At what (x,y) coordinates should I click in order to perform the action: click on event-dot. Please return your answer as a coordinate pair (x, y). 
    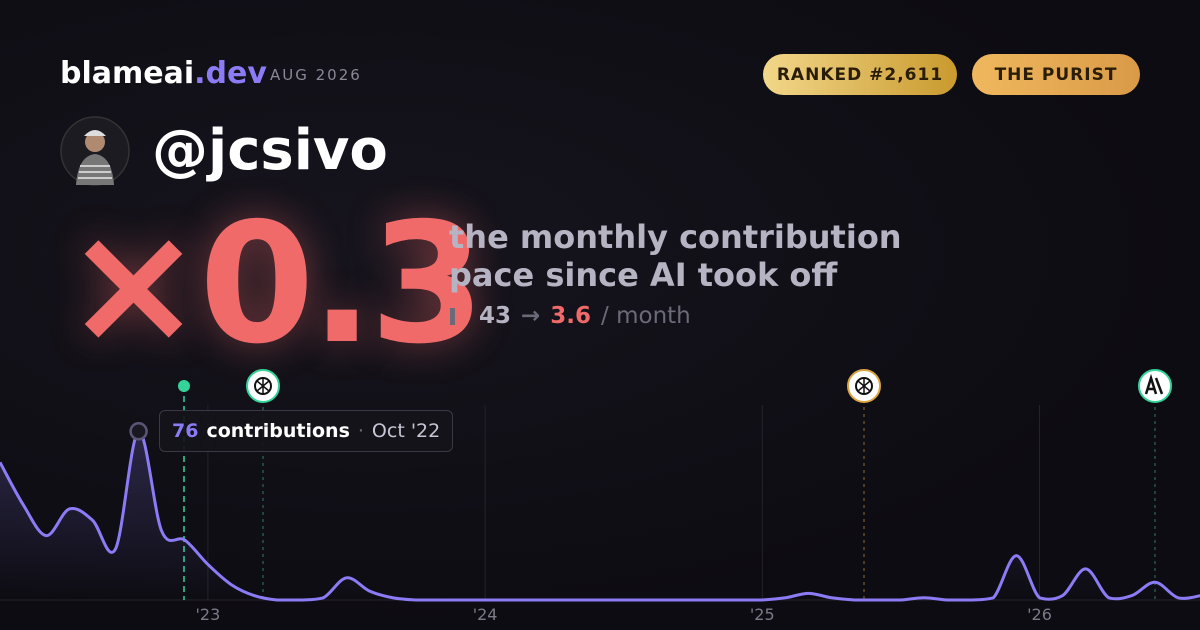
    Looking at the image, I should click on (184, 386).